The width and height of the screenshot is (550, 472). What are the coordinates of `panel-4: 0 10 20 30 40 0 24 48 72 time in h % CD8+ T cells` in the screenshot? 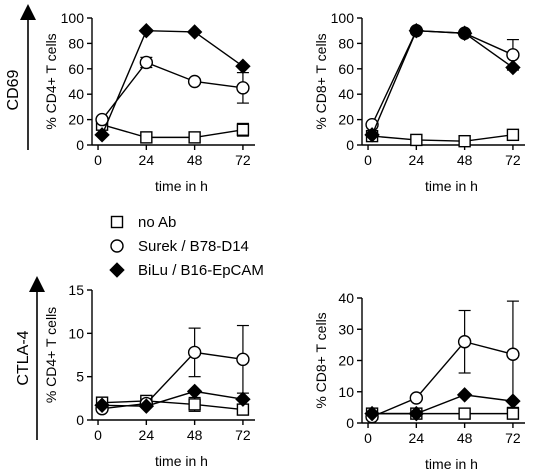 It's located at (419, 381).